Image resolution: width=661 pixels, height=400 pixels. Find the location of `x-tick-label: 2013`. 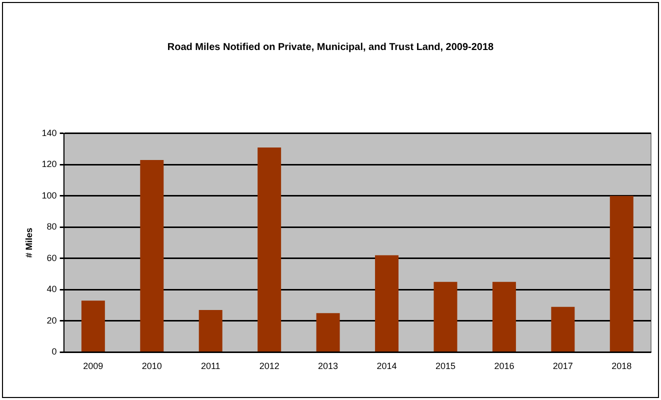

x-tick-label: 2013 is located at coordinates (328, 366).